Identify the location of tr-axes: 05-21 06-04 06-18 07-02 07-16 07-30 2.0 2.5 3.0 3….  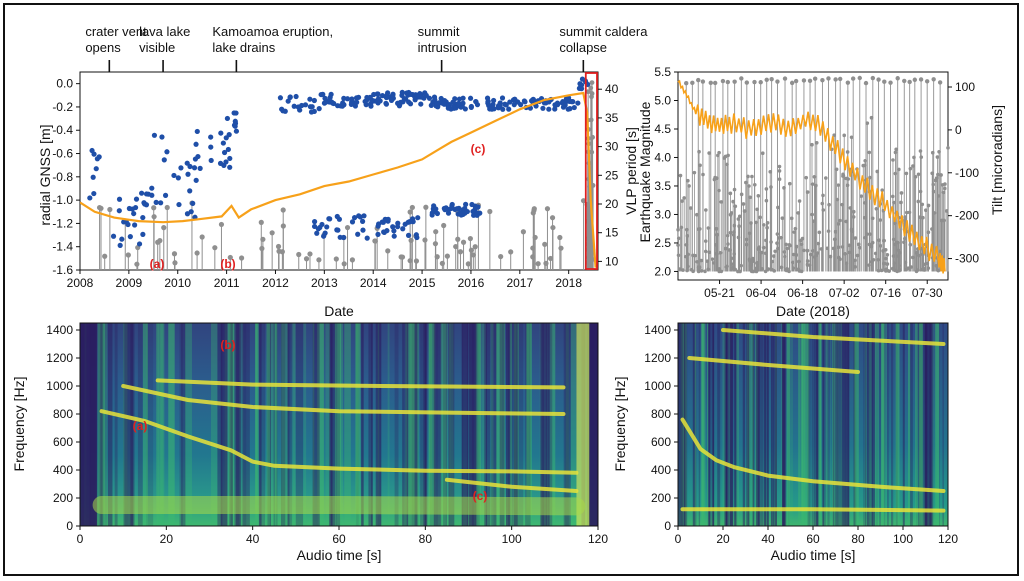
(816, 182).